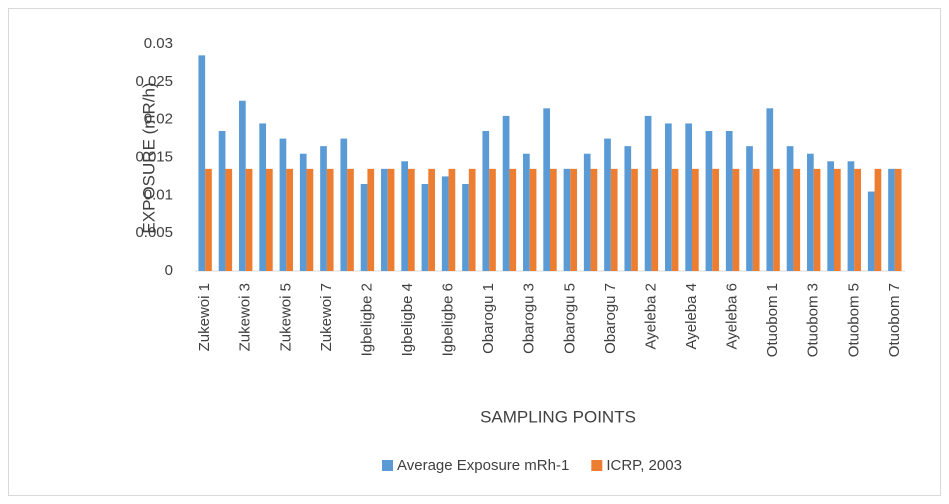  I want to click on x-tick-label: Ayeleba 6, so click(732, 316).